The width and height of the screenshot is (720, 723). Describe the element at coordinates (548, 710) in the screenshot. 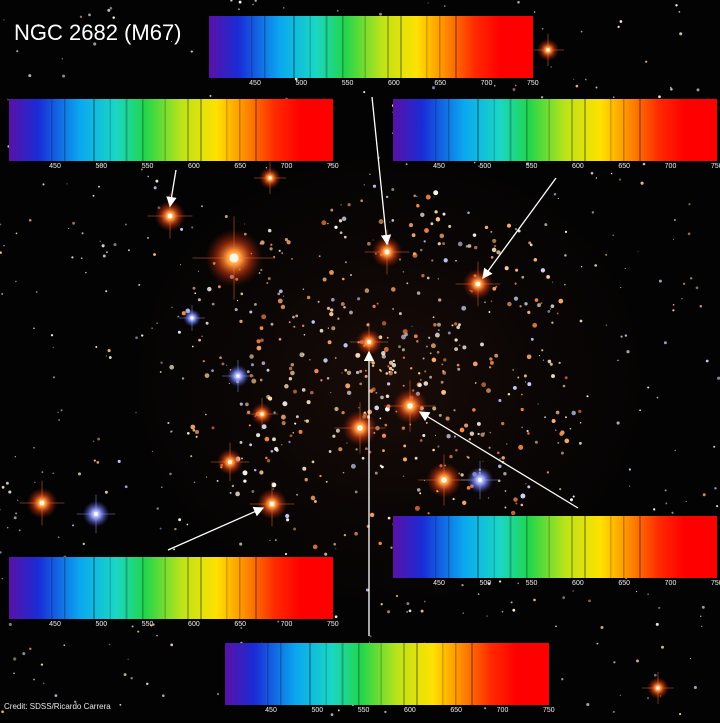

I see `wavelength-tick-label: 750` at that location.